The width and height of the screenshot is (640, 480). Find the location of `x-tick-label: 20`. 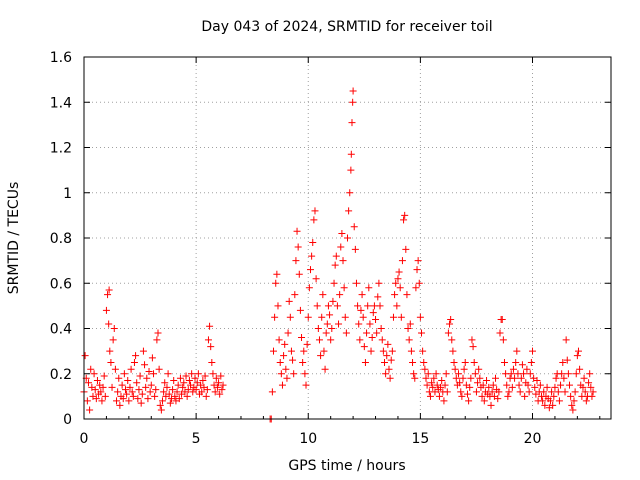

x-tick-label: 20 is located at coordinates (533, 439).